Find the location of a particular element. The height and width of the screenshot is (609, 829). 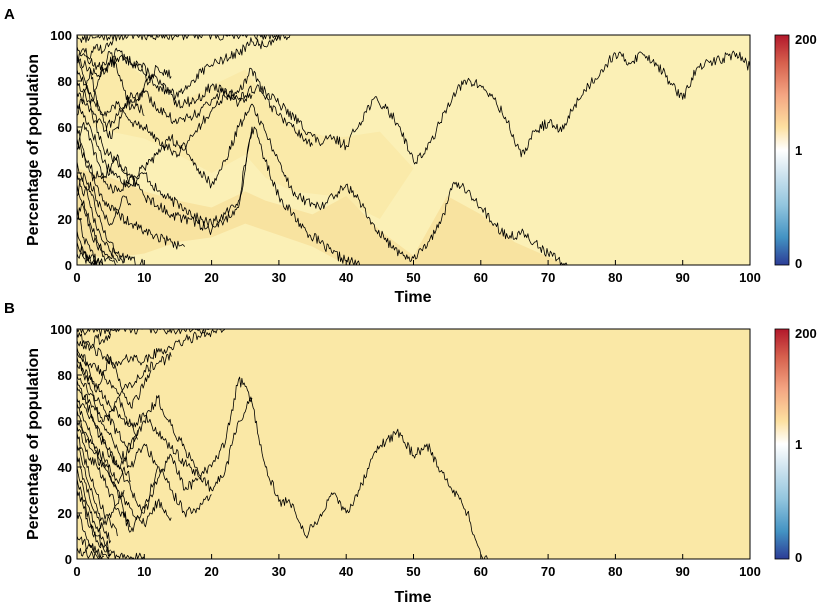

colorbar-a: 200 1 0 is located at coordinates (795, 151).